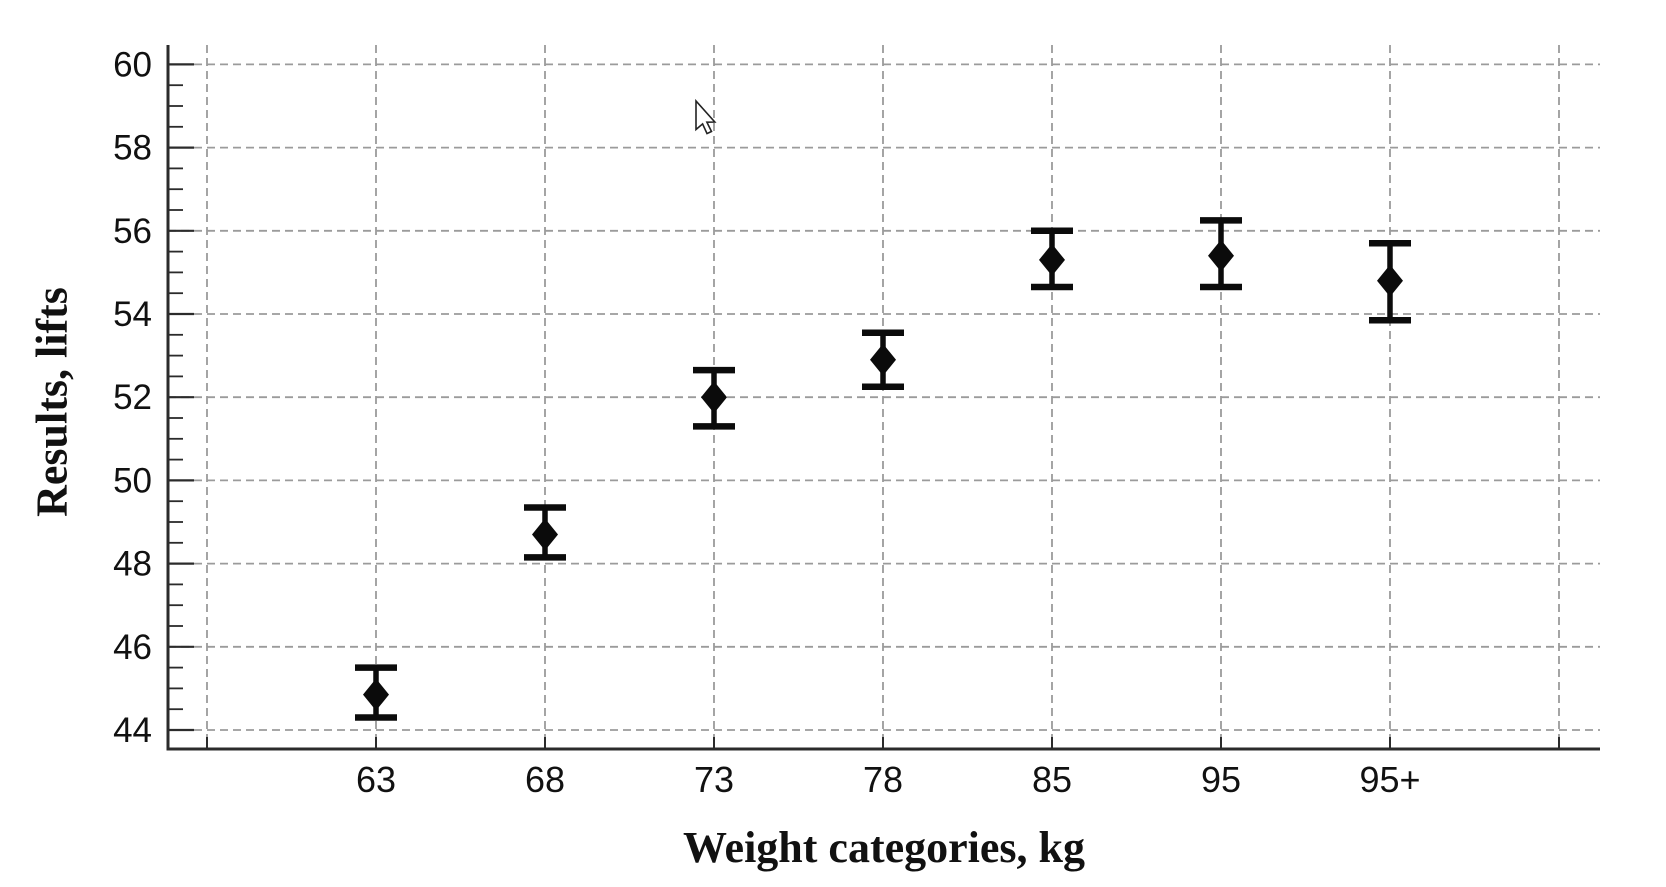 The image size is (1666, 887). Describe the element at coordinates (132, 730) in the screenshot. I see `y-tick-label: 44` at that location.